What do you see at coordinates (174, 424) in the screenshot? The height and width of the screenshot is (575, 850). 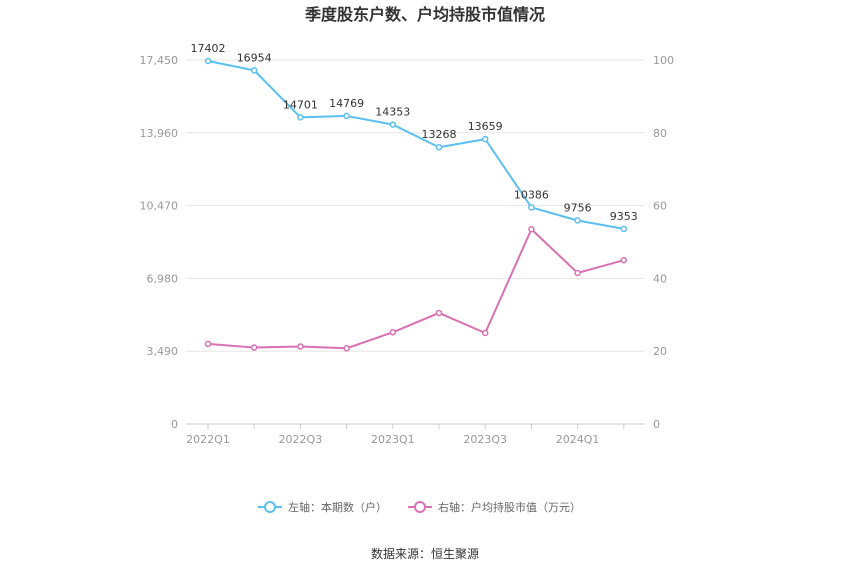 I see `left-axis-tick-label: 0` at bounding box center [174, 424].